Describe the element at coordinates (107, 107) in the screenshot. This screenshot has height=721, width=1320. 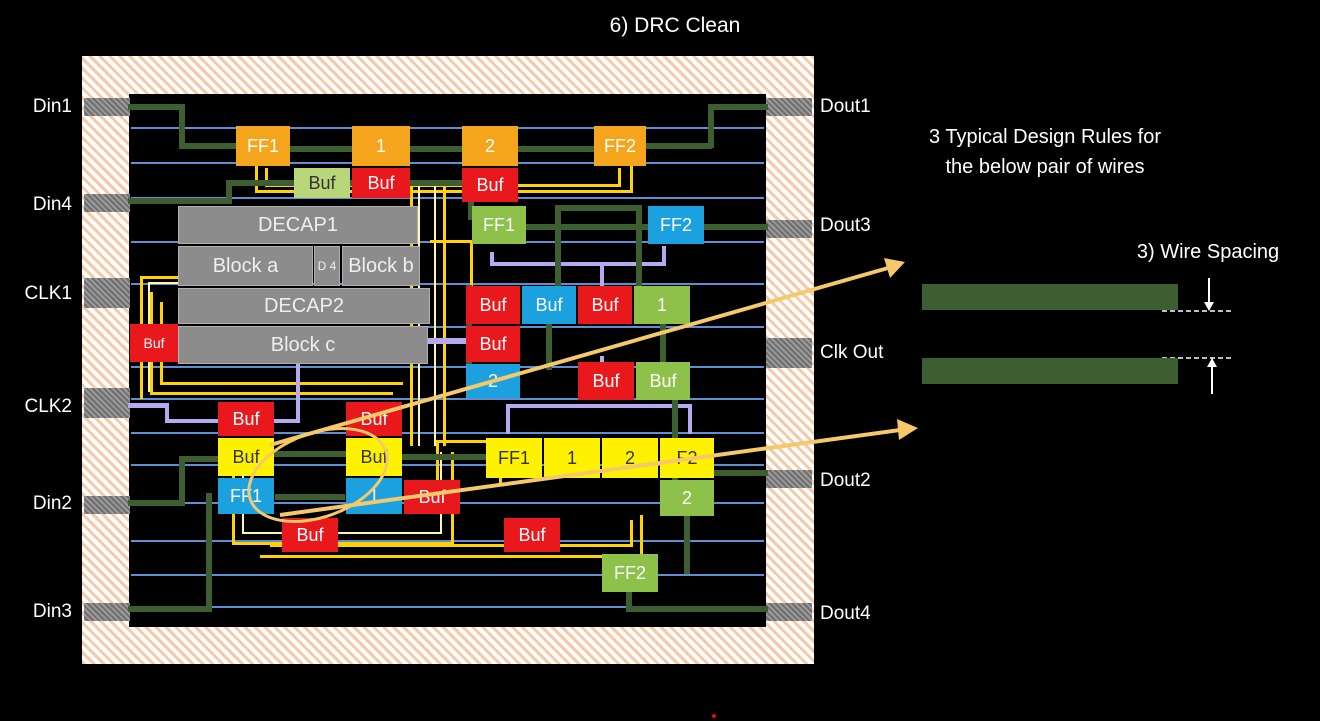
I see `pad-din1` at that location.